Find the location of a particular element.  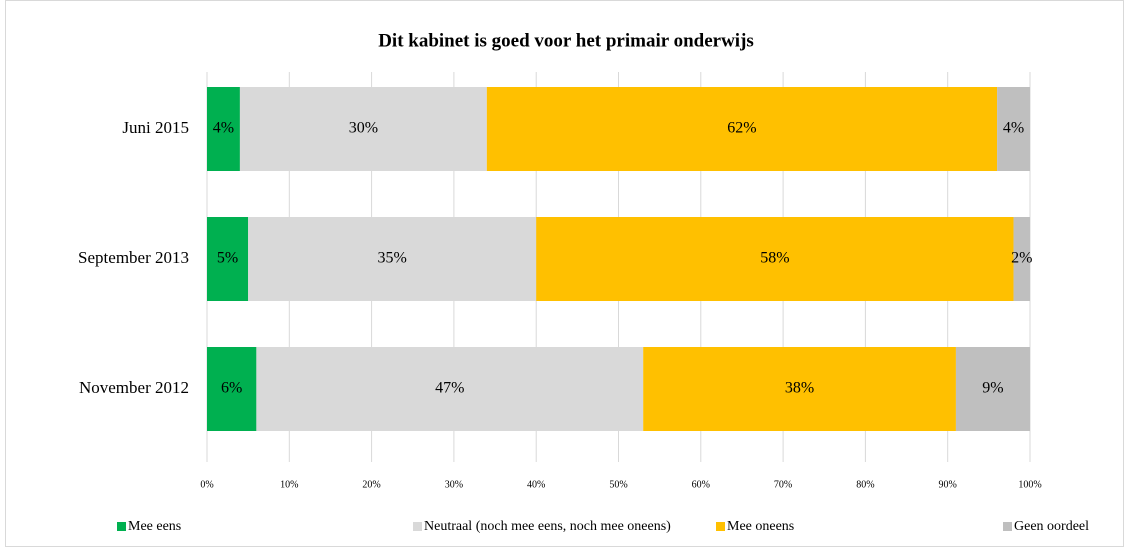

data-label: 5% is located at coordinates (227, 258).